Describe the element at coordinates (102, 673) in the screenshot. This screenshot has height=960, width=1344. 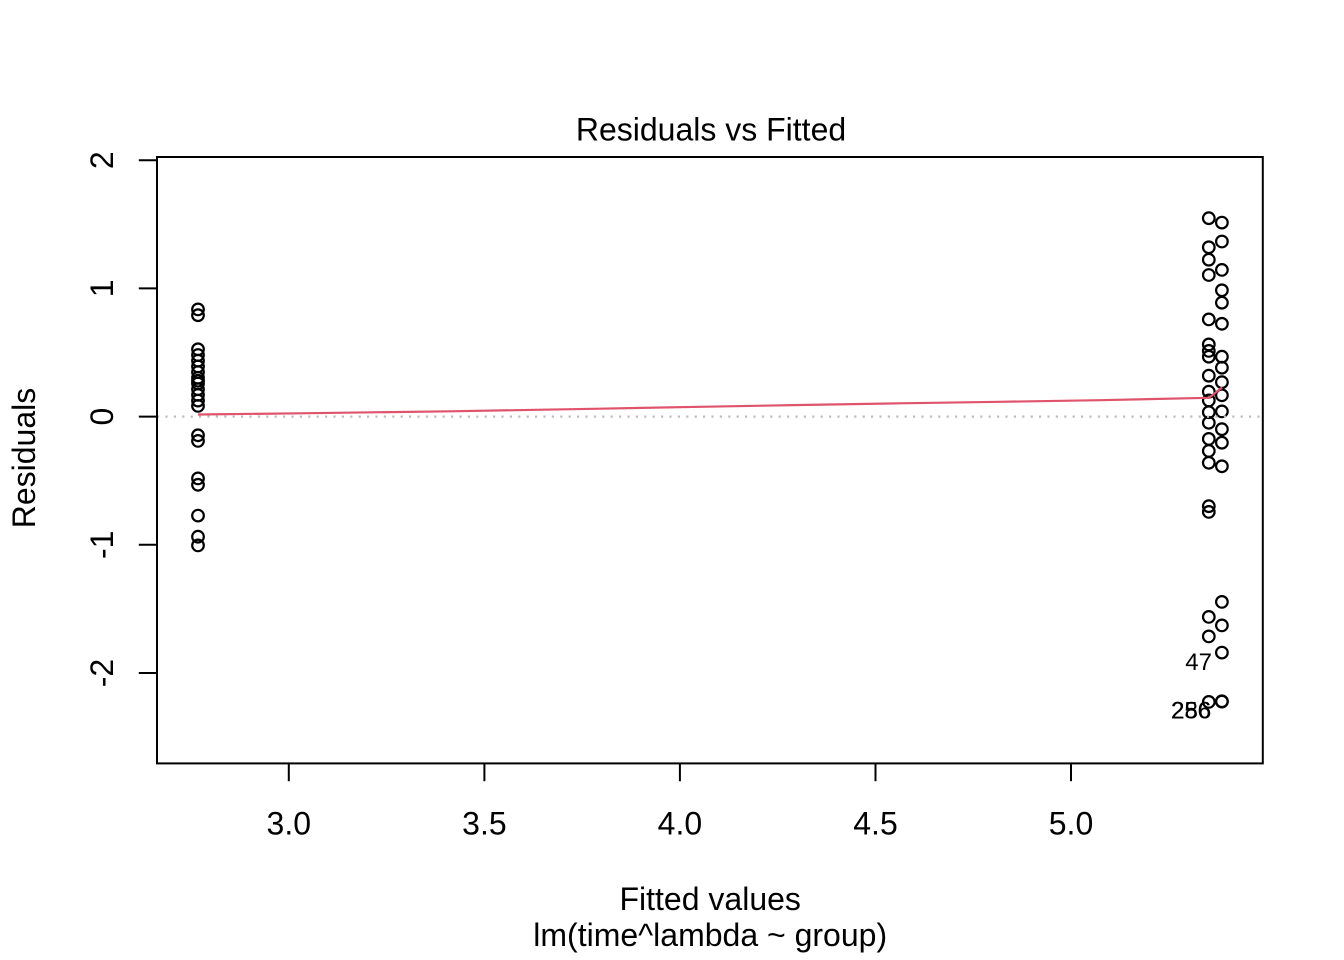
I see `svg-text: -2` at that location.